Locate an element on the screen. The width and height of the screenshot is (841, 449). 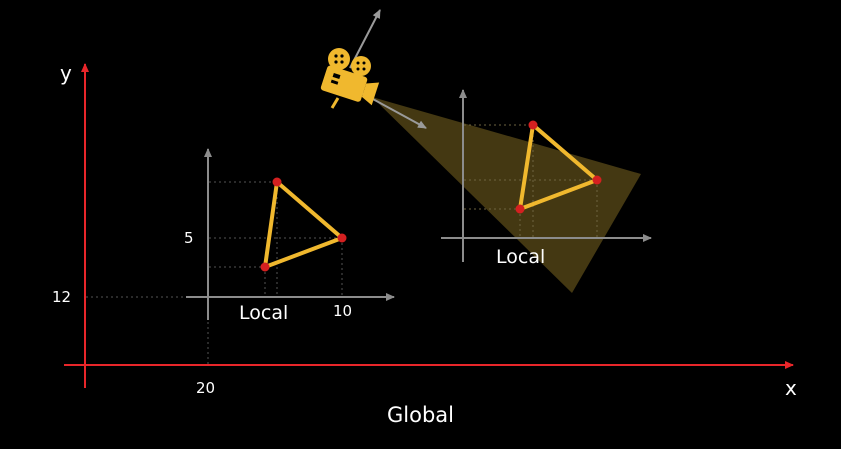
global-x-axis-label: x is located at coordinates (791, 388).